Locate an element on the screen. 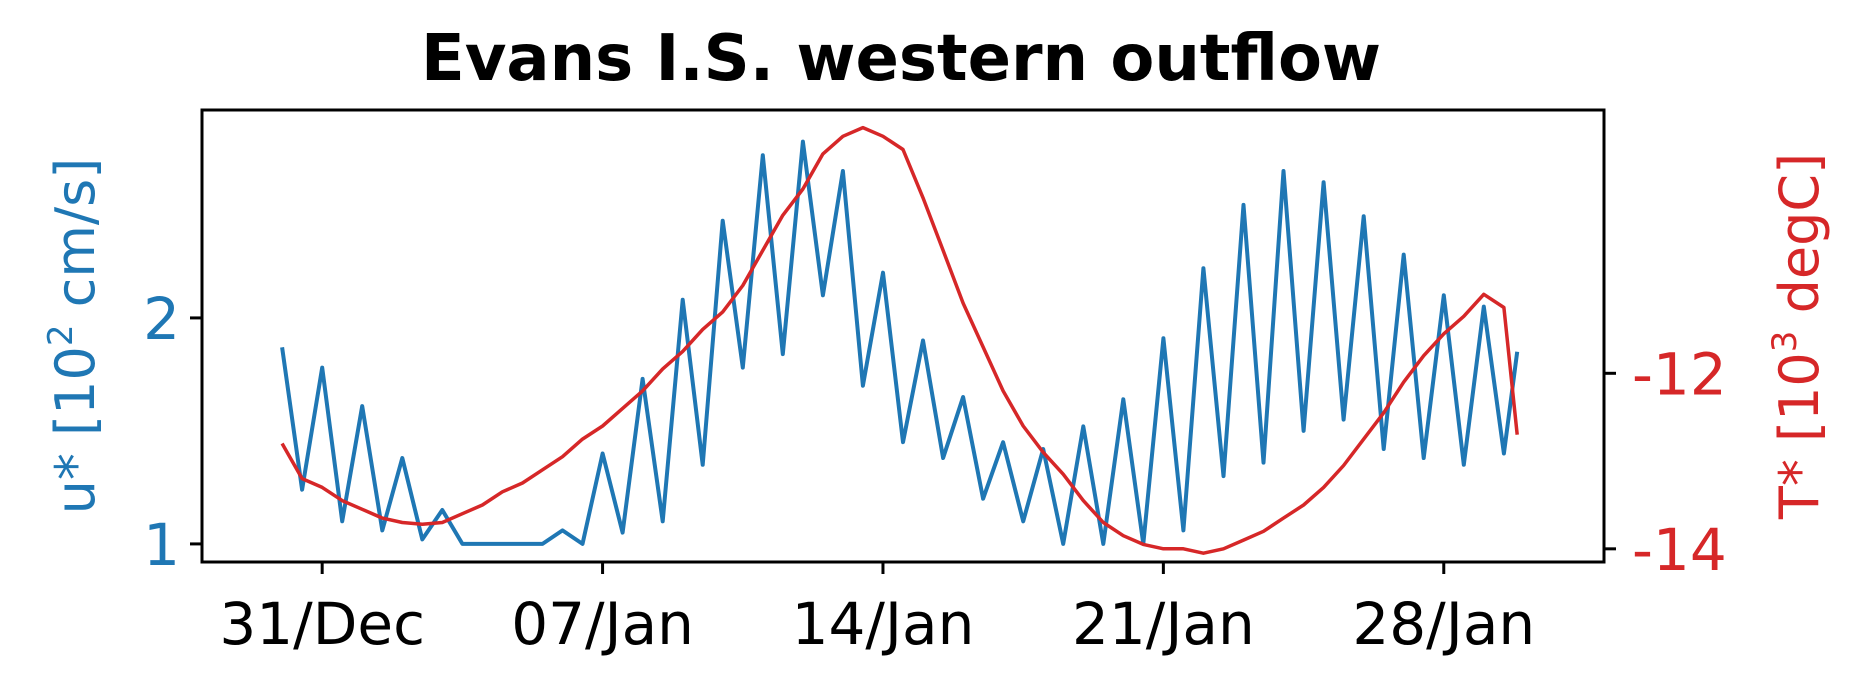 Image resolution: width=1871 pixels, height=690 pixels. x-tick-label: 31/Dec is located at coordinates (322, 624).